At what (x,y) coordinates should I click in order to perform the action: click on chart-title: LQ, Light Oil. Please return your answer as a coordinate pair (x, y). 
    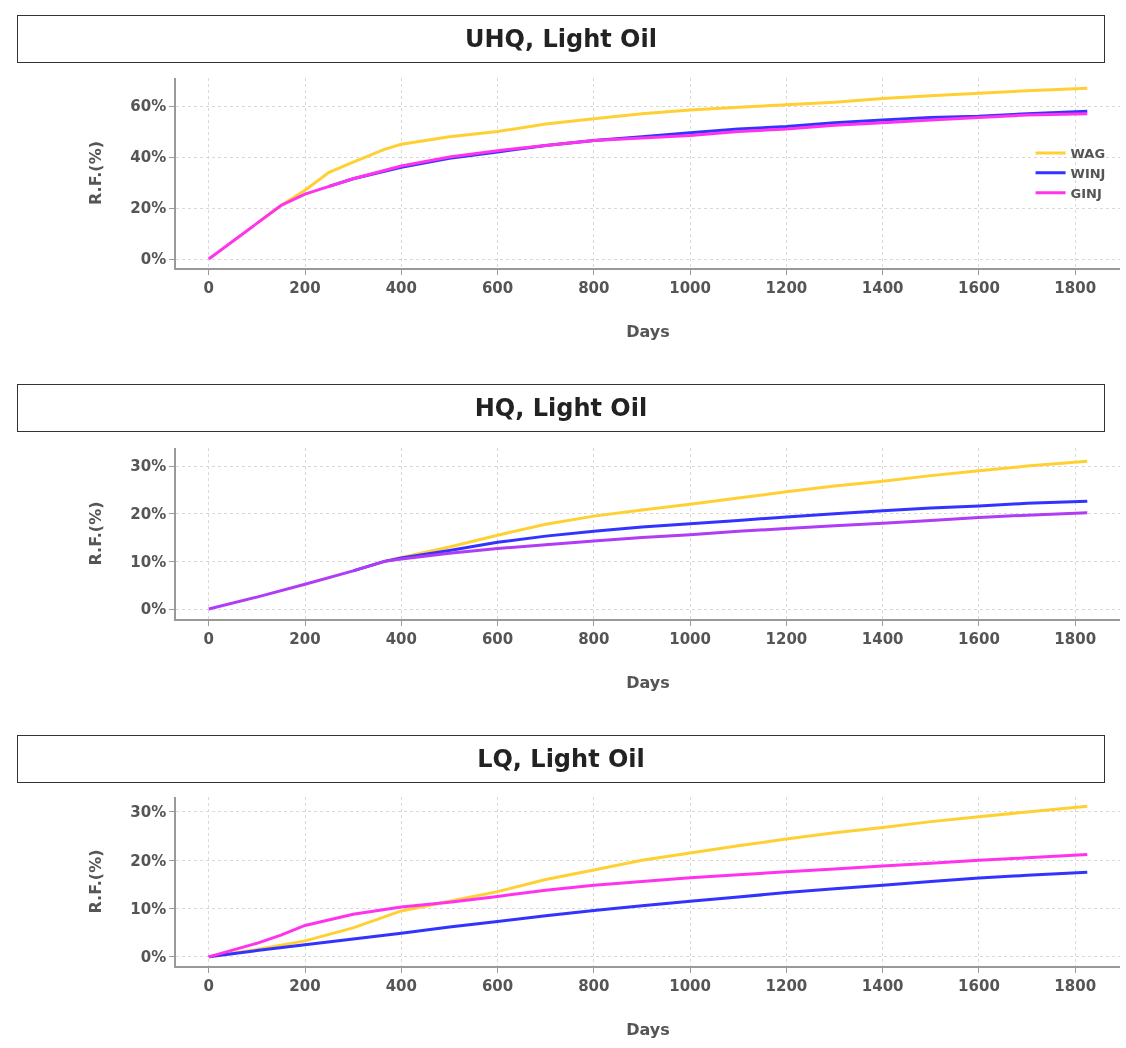
    Looking at the image, I should click on (561, 759).